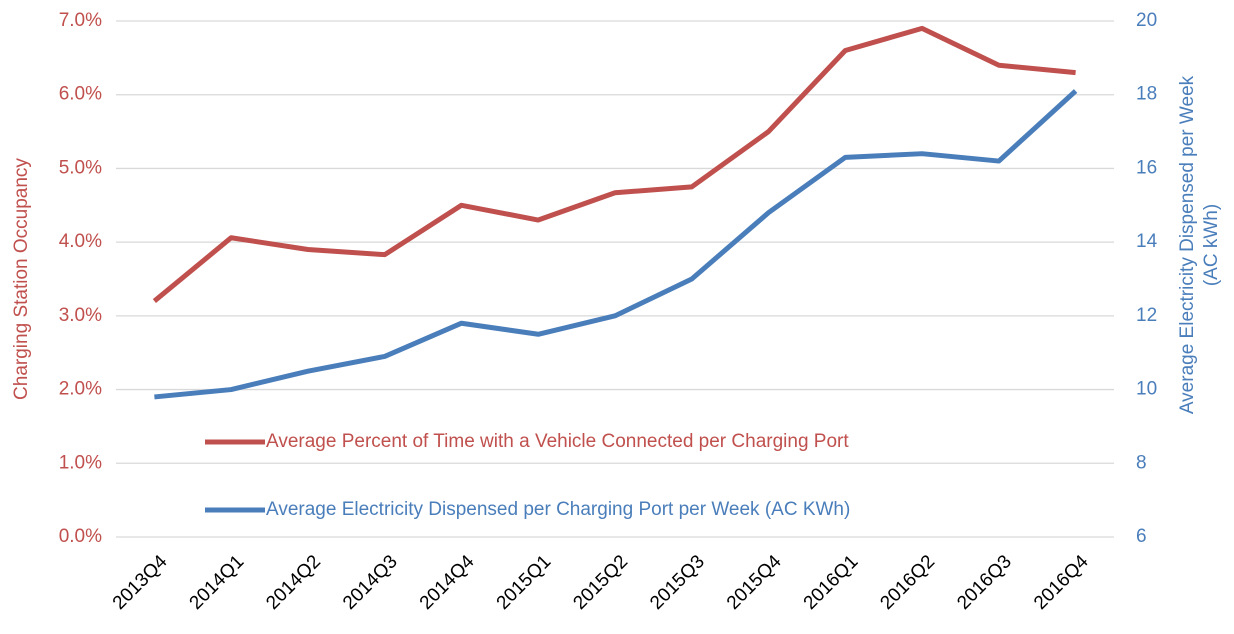 The height and width of the screenshot is (634, 1234). Describe the element at coordinates (907, 582) in the screenshot. I see `x-tick-label: 2016Q2` at that location.